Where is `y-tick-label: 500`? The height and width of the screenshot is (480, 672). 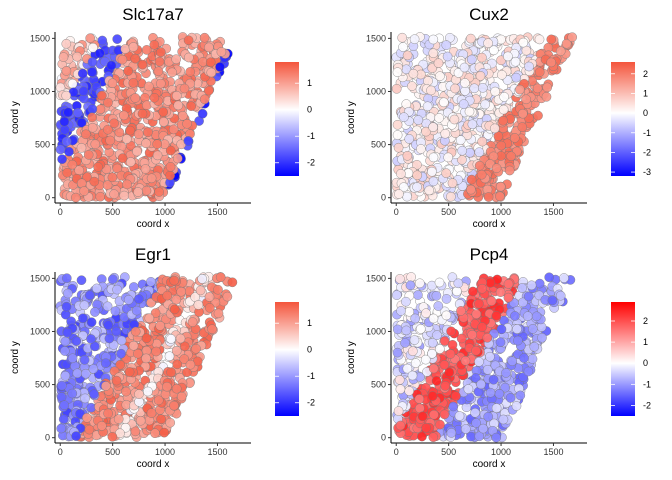
y-tick-label: 500 is located at coordinates (42, 145).